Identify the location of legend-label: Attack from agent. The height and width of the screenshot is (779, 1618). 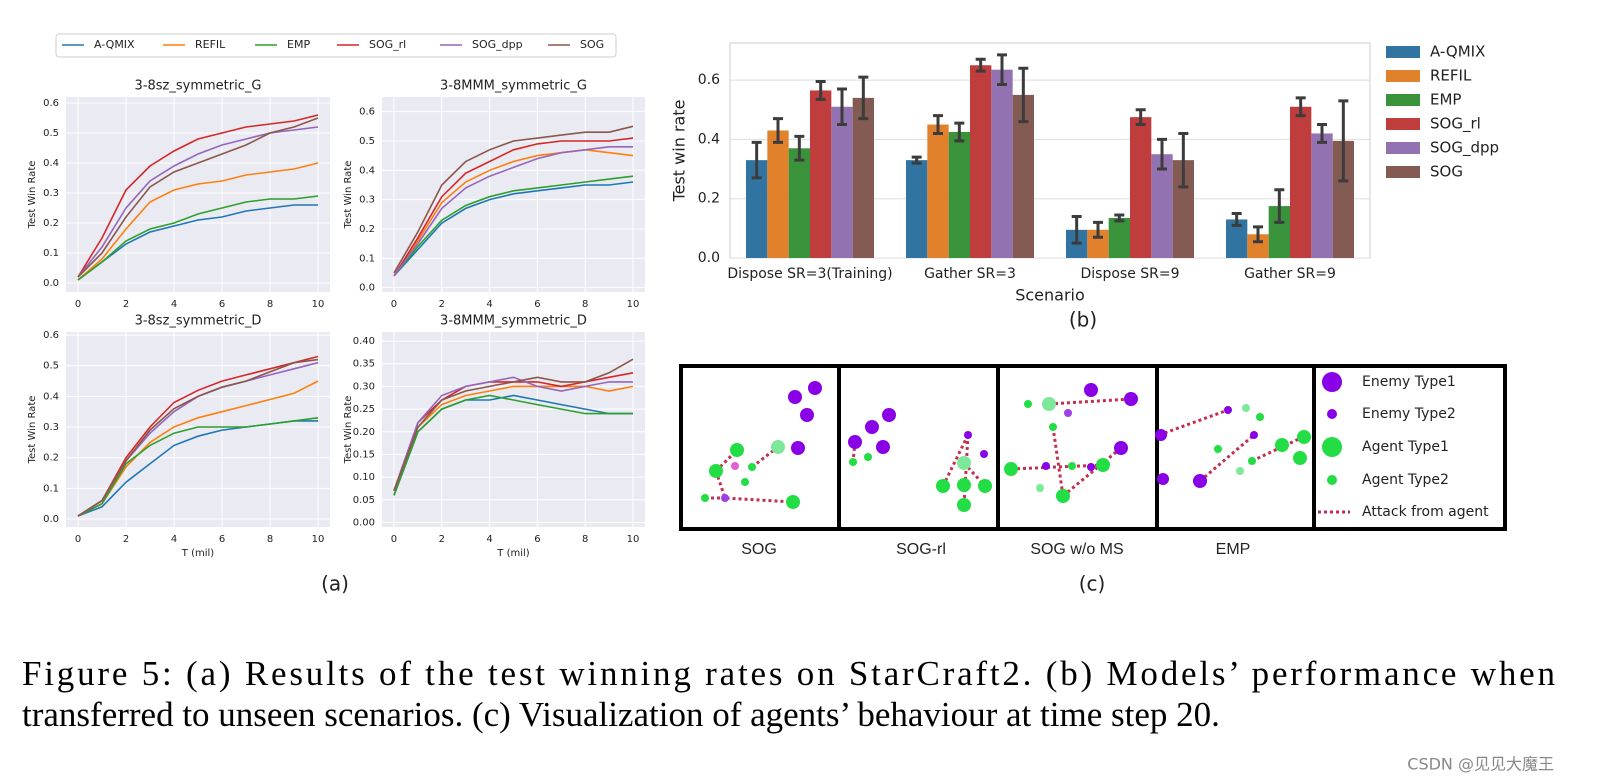
(1425, 512).